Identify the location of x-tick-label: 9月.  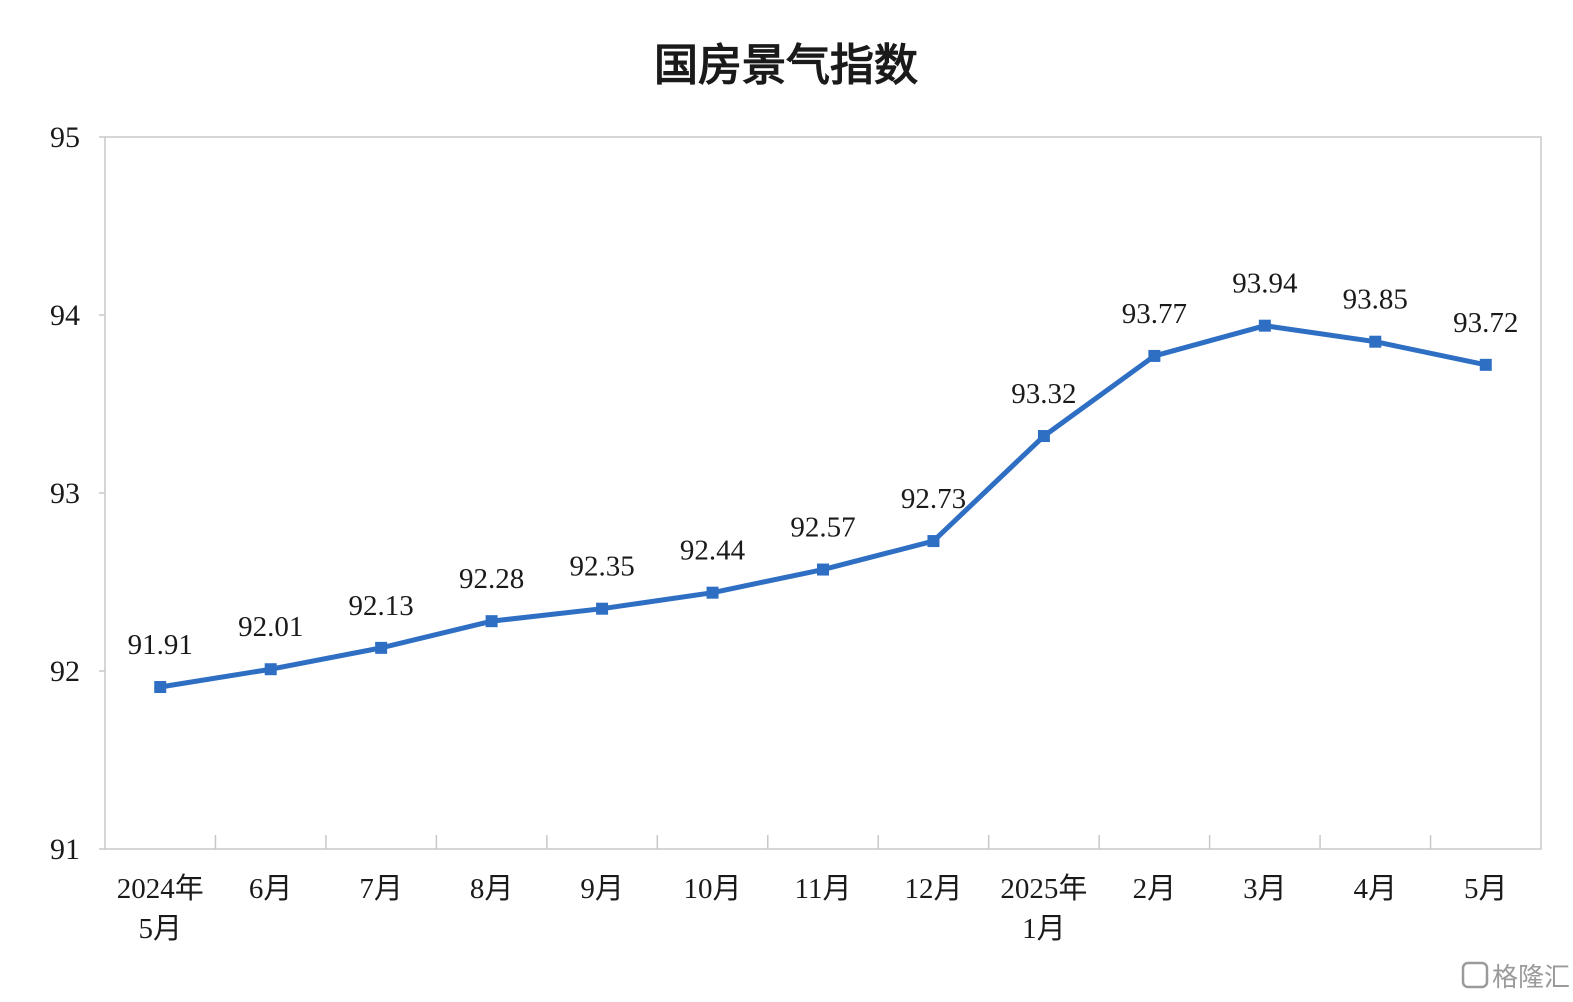
(602, 889).